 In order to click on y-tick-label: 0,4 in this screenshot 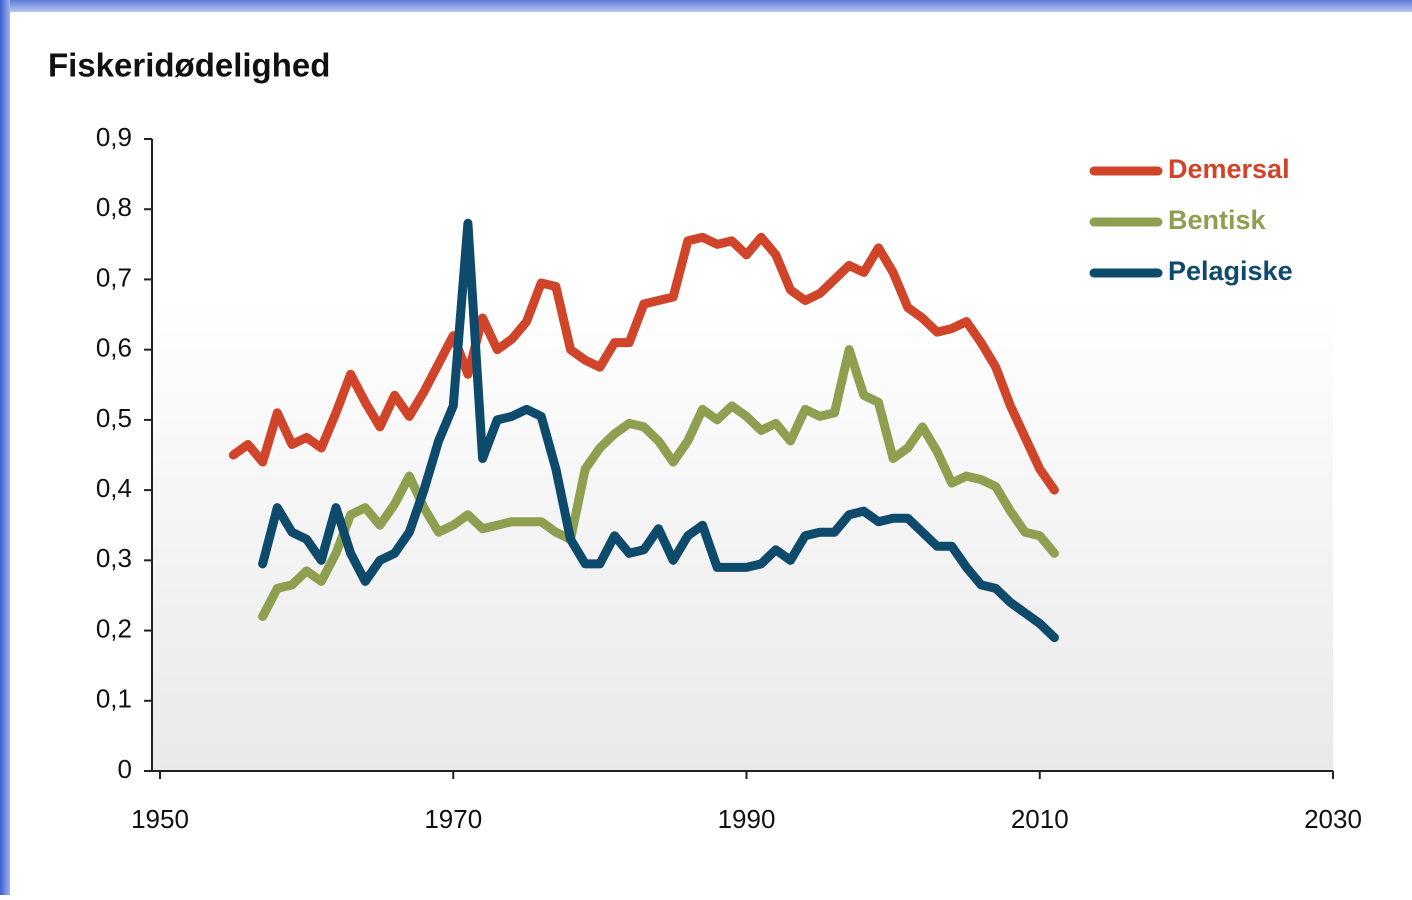, I will do `click(114, 488)`.